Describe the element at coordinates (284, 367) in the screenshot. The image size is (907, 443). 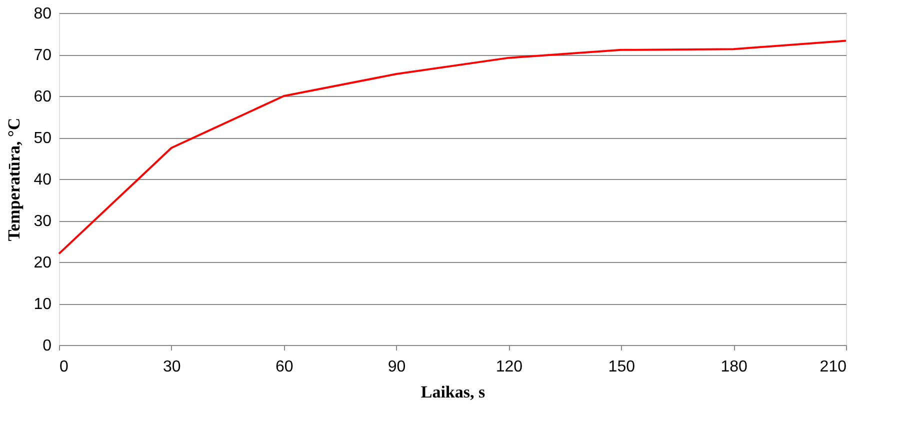
I see `x-tick-label: 60` at that location.